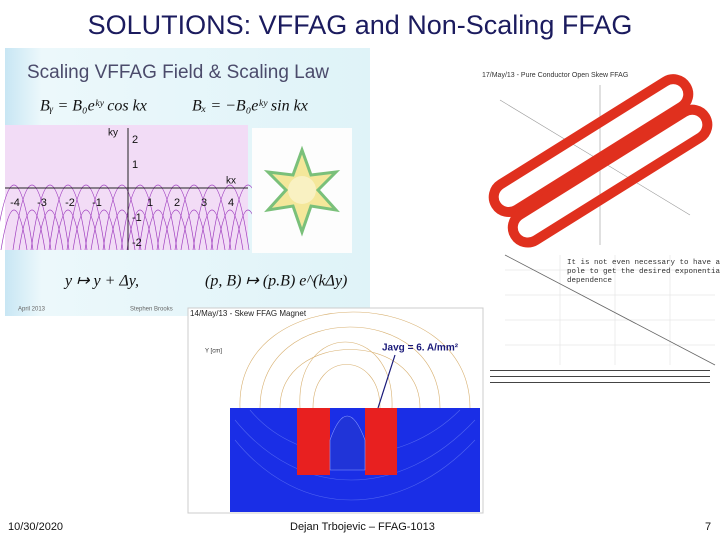 The height and width of the screenshot is (540, 720). I want to click on equation: Bₓ = −B₀eᵏʸ sin kx, so click(250, 106).